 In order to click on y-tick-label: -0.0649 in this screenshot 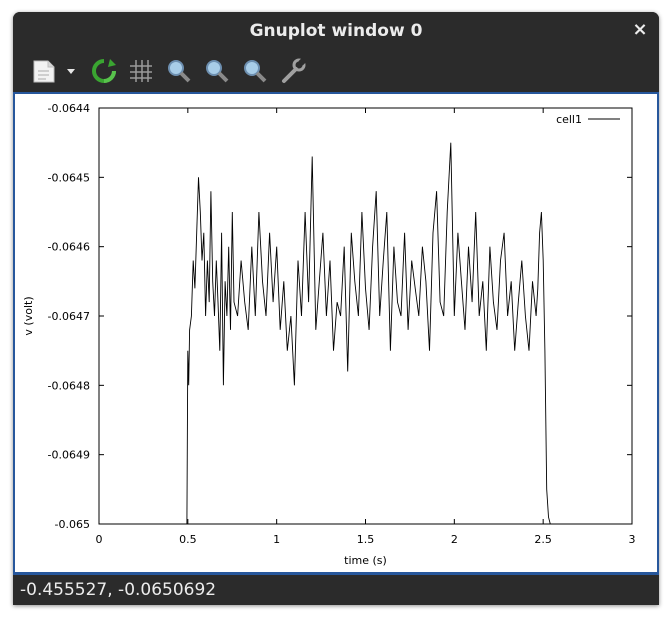, I will do `click(69, 455)`.